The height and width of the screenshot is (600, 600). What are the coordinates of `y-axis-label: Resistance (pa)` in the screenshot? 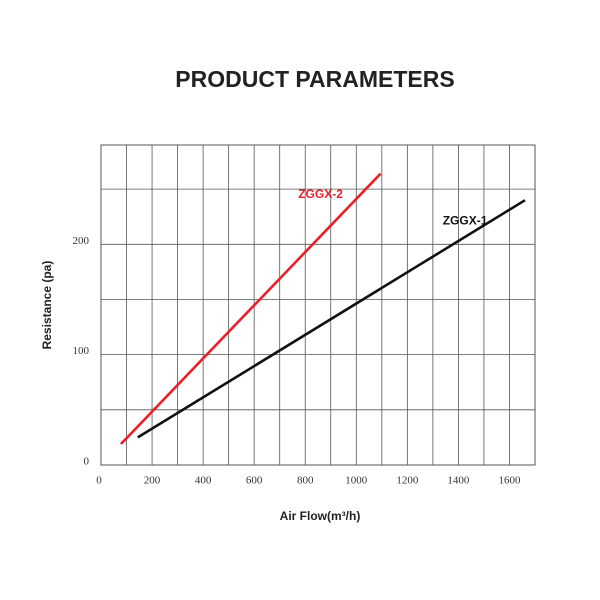 It's located at (47, 305).